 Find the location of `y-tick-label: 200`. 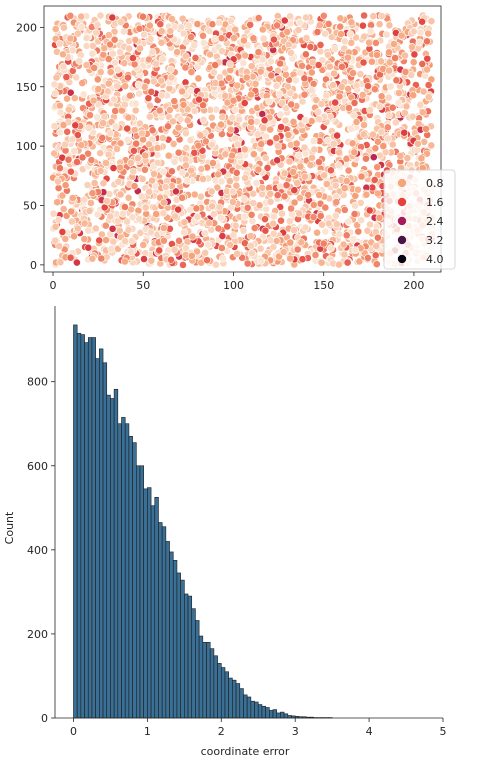

y-tick-label: 200 is located at coordinates (37, 634).